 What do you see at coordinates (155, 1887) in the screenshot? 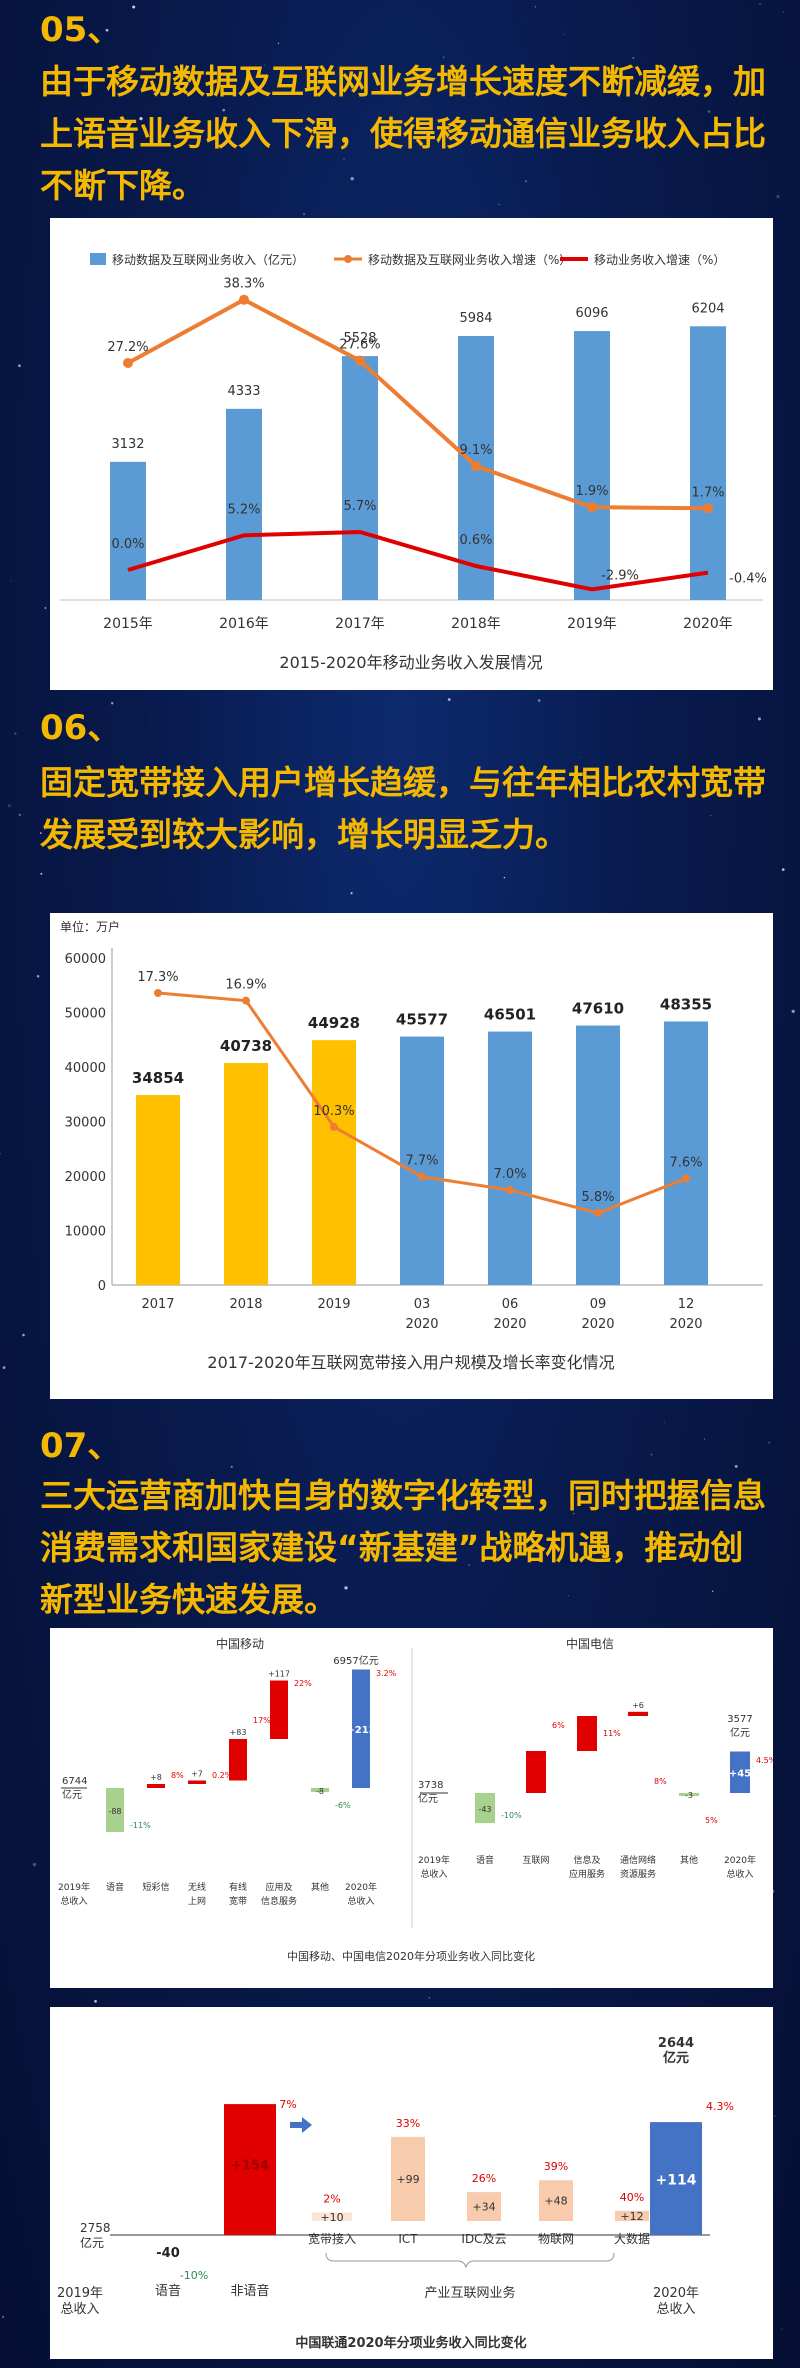
I see `category-label: 短彩信` at bounding box center [155, 1887].